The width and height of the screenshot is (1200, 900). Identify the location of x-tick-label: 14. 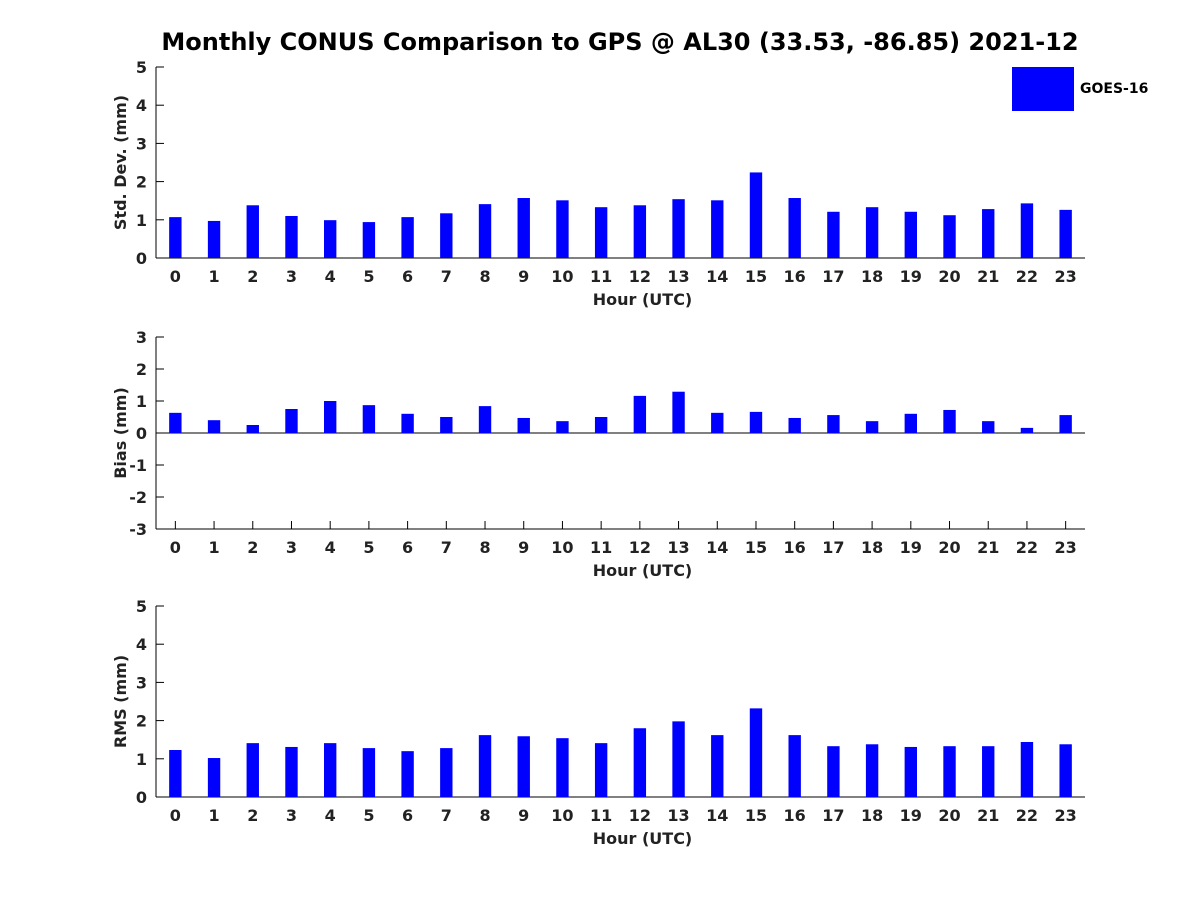
(717, 276).